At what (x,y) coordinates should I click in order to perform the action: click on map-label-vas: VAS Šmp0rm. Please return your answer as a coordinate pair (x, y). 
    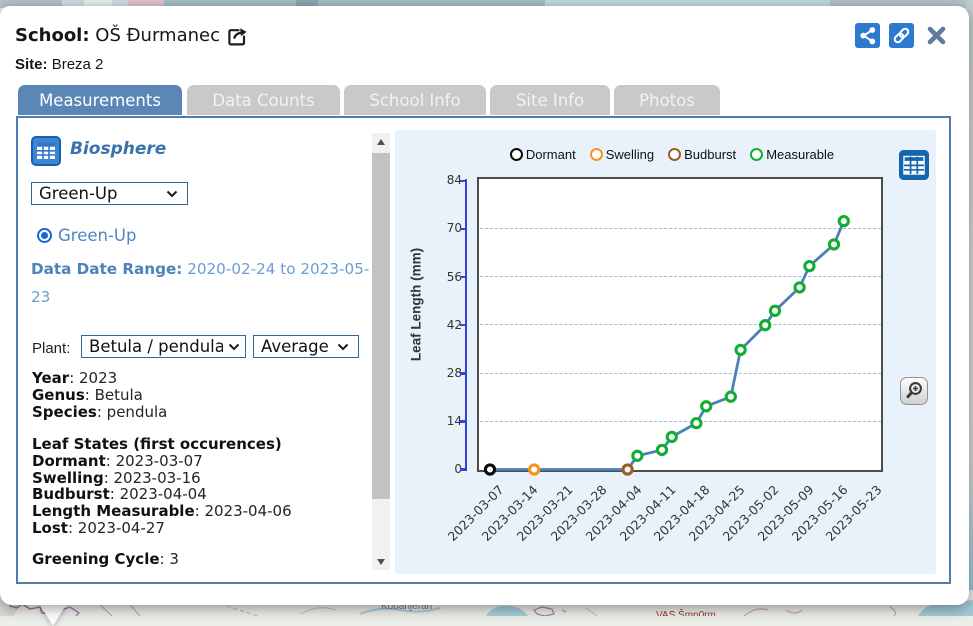
    Looking at the image, I should click on (686, 612).